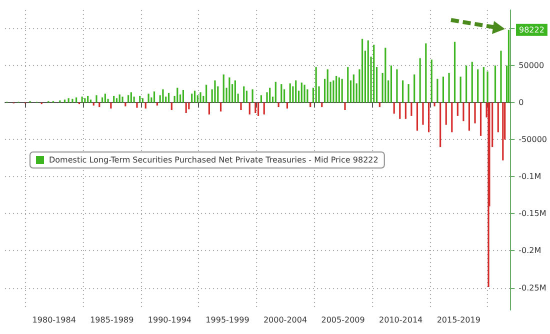  Describe the element at coordinates (521, 103) in the screenshot. I see `y-tick-label: 0` at that location.